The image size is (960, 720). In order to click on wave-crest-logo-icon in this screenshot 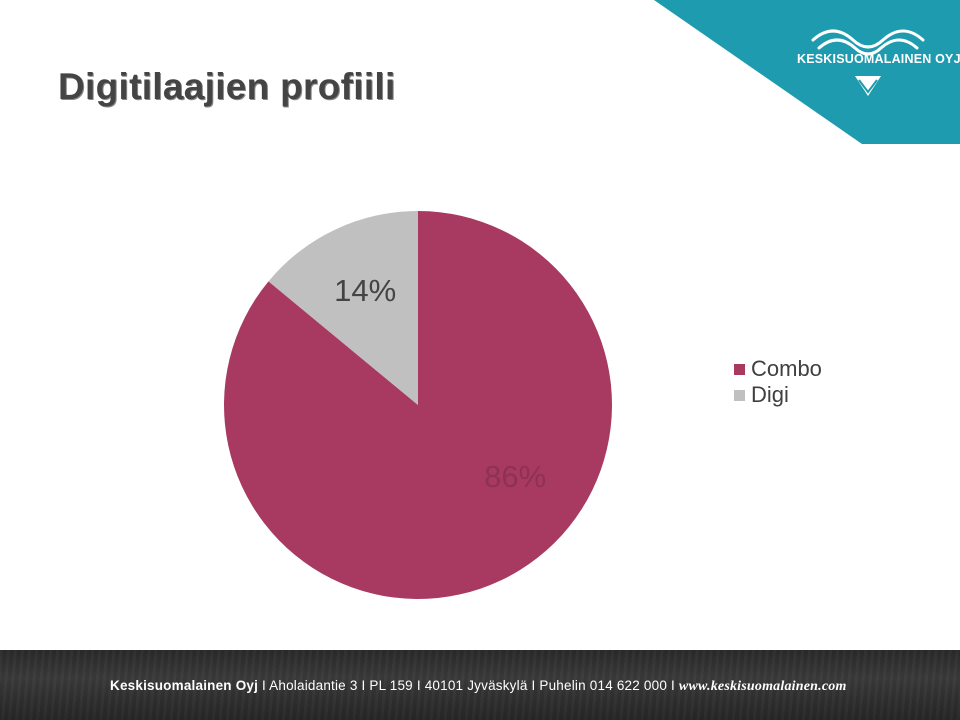, I will do `click(868, 62)`.